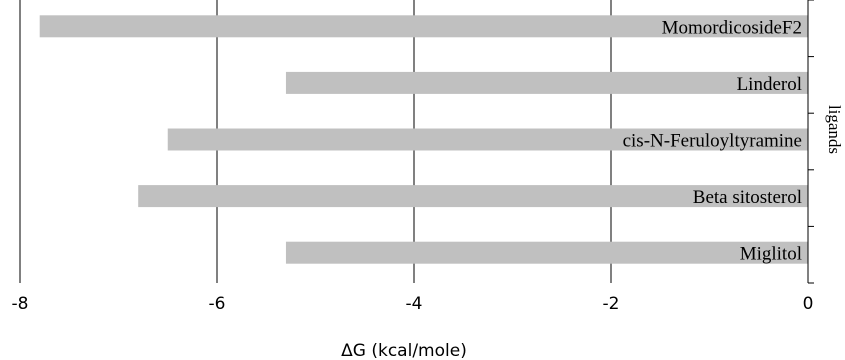  I want to click on bar-label-1: Linderol, so click(769, 84).